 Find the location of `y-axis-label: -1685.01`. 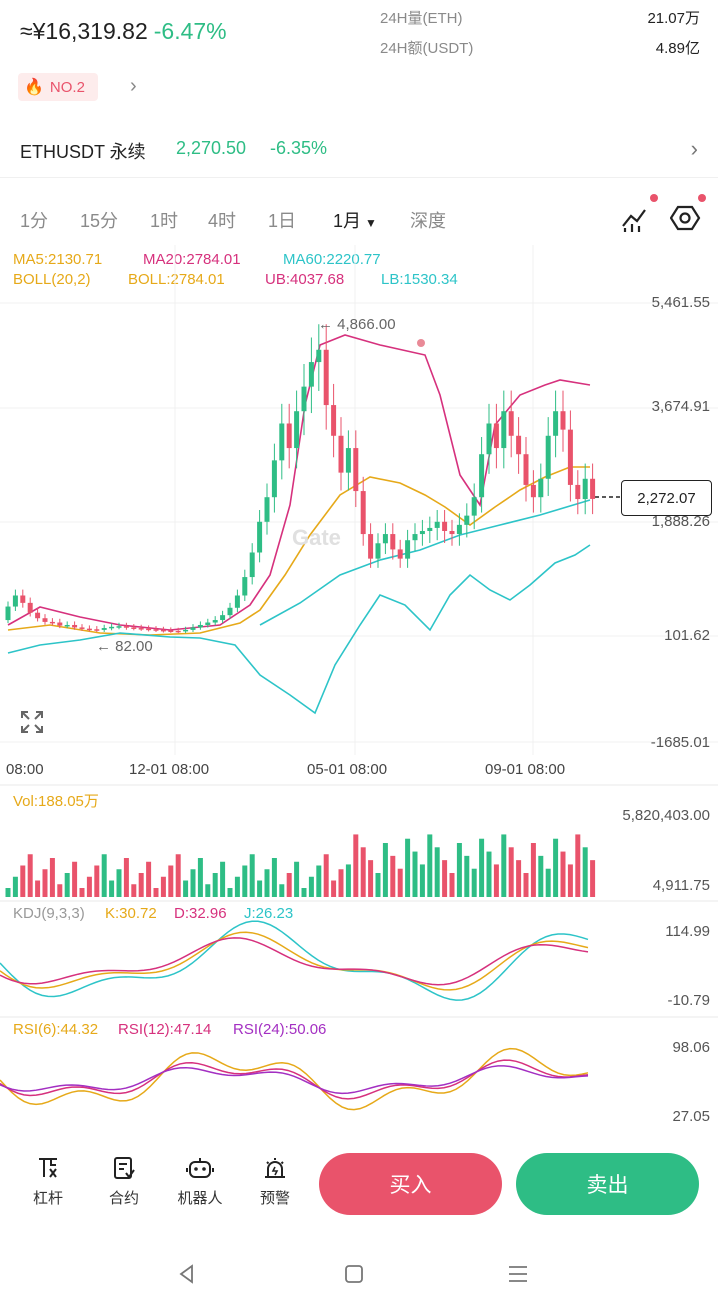

y-axis-label: -1685.01 is located at coordinates (680, 742).